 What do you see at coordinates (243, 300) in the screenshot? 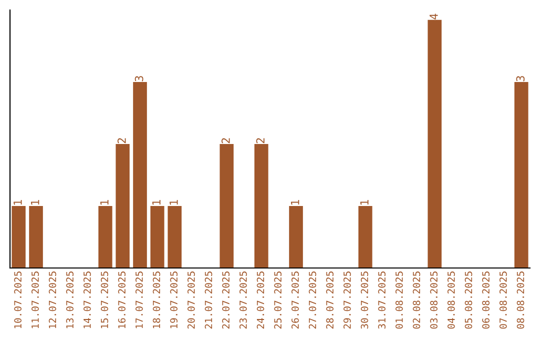
I see `x-tick-label: 23.07.2025` at bounding box center [243, 300].